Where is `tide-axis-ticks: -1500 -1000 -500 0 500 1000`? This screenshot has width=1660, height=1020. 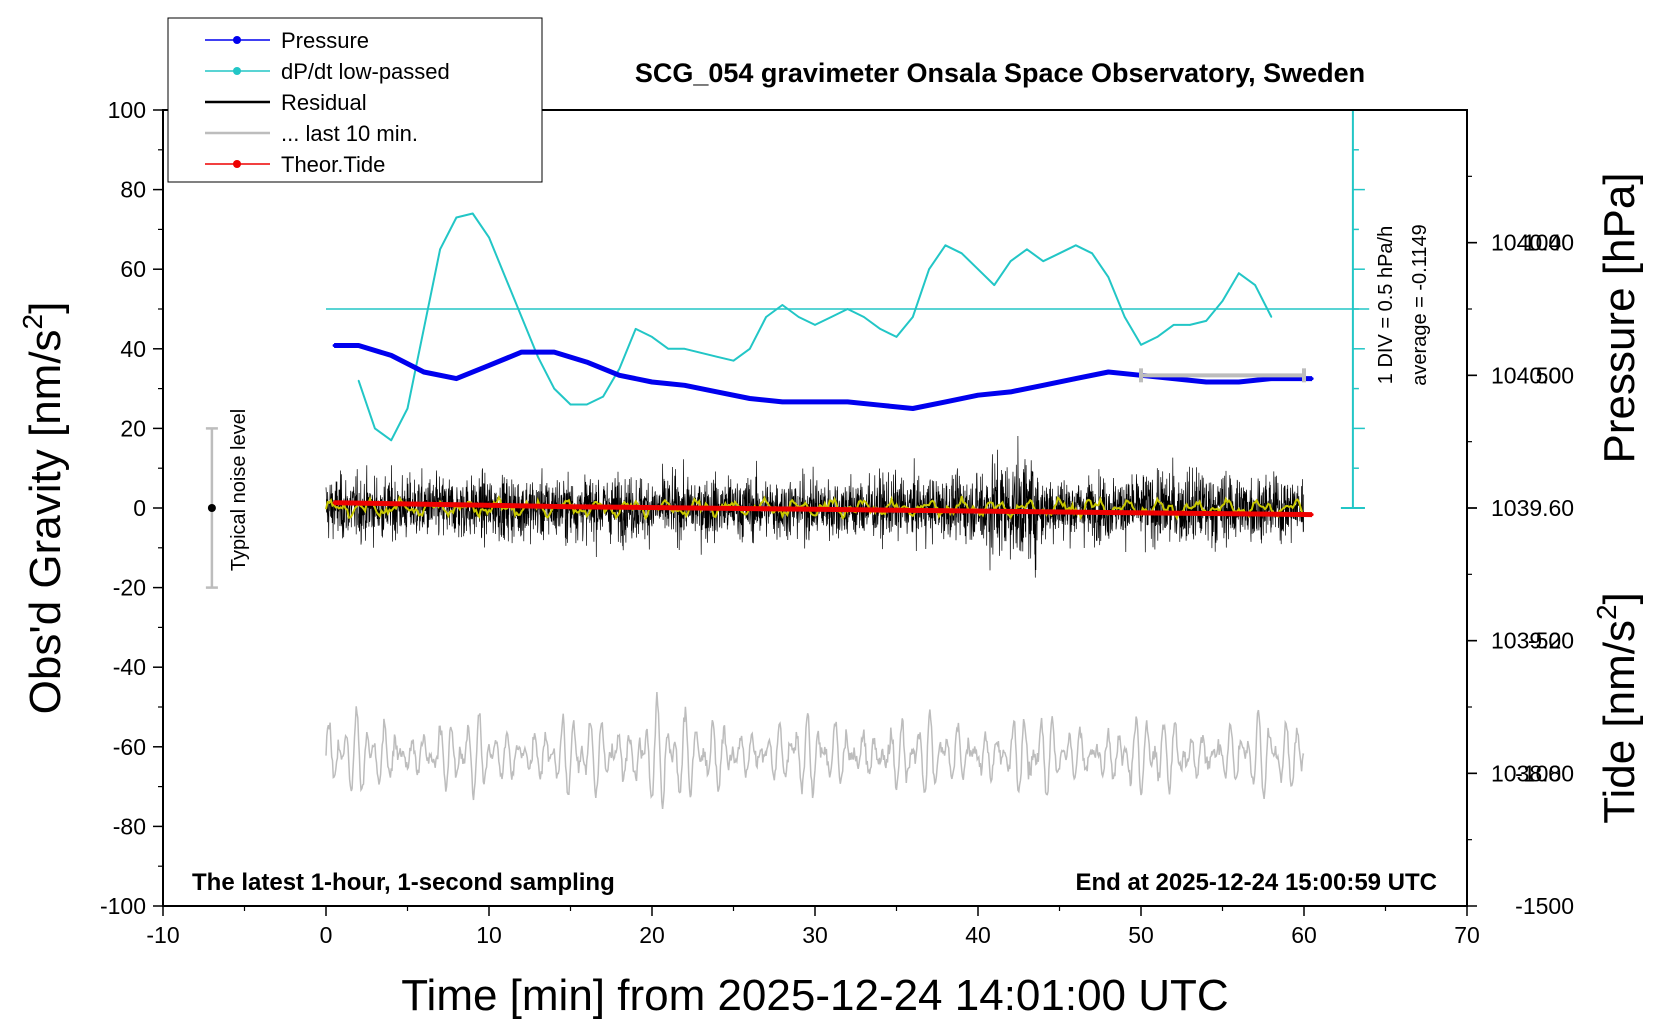
tide-axis-ticks: -1500 -1000 -500 0 500 1000 is located at coordinates (1520, 574).